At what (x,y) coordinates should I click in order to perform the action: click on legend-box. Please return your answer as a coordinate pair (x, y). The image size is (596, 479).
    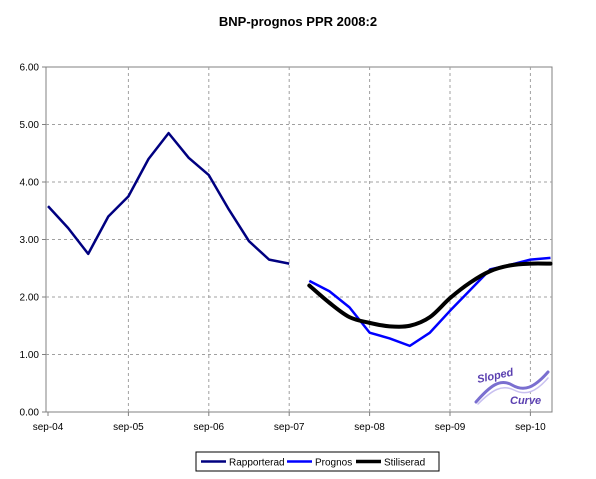
    Looking at the image, I should click on (317, 461).